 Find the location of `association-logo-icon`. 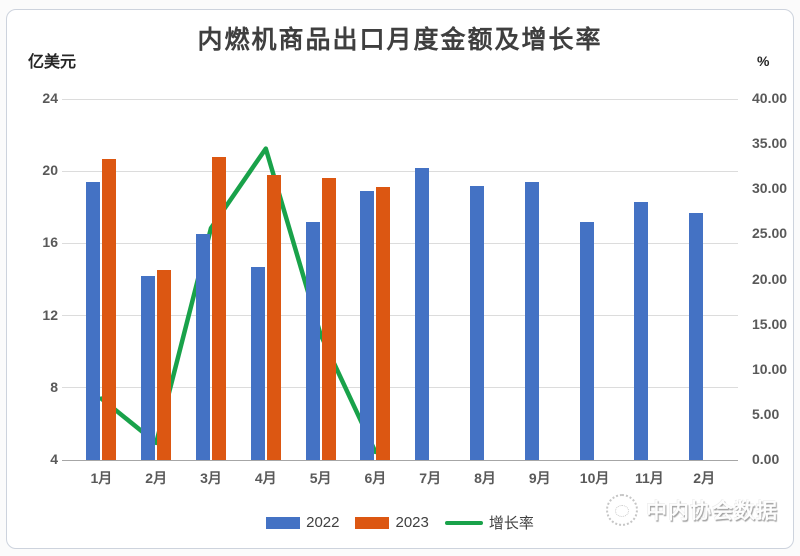

association-logo-icon is located at coordinates (622, 510).